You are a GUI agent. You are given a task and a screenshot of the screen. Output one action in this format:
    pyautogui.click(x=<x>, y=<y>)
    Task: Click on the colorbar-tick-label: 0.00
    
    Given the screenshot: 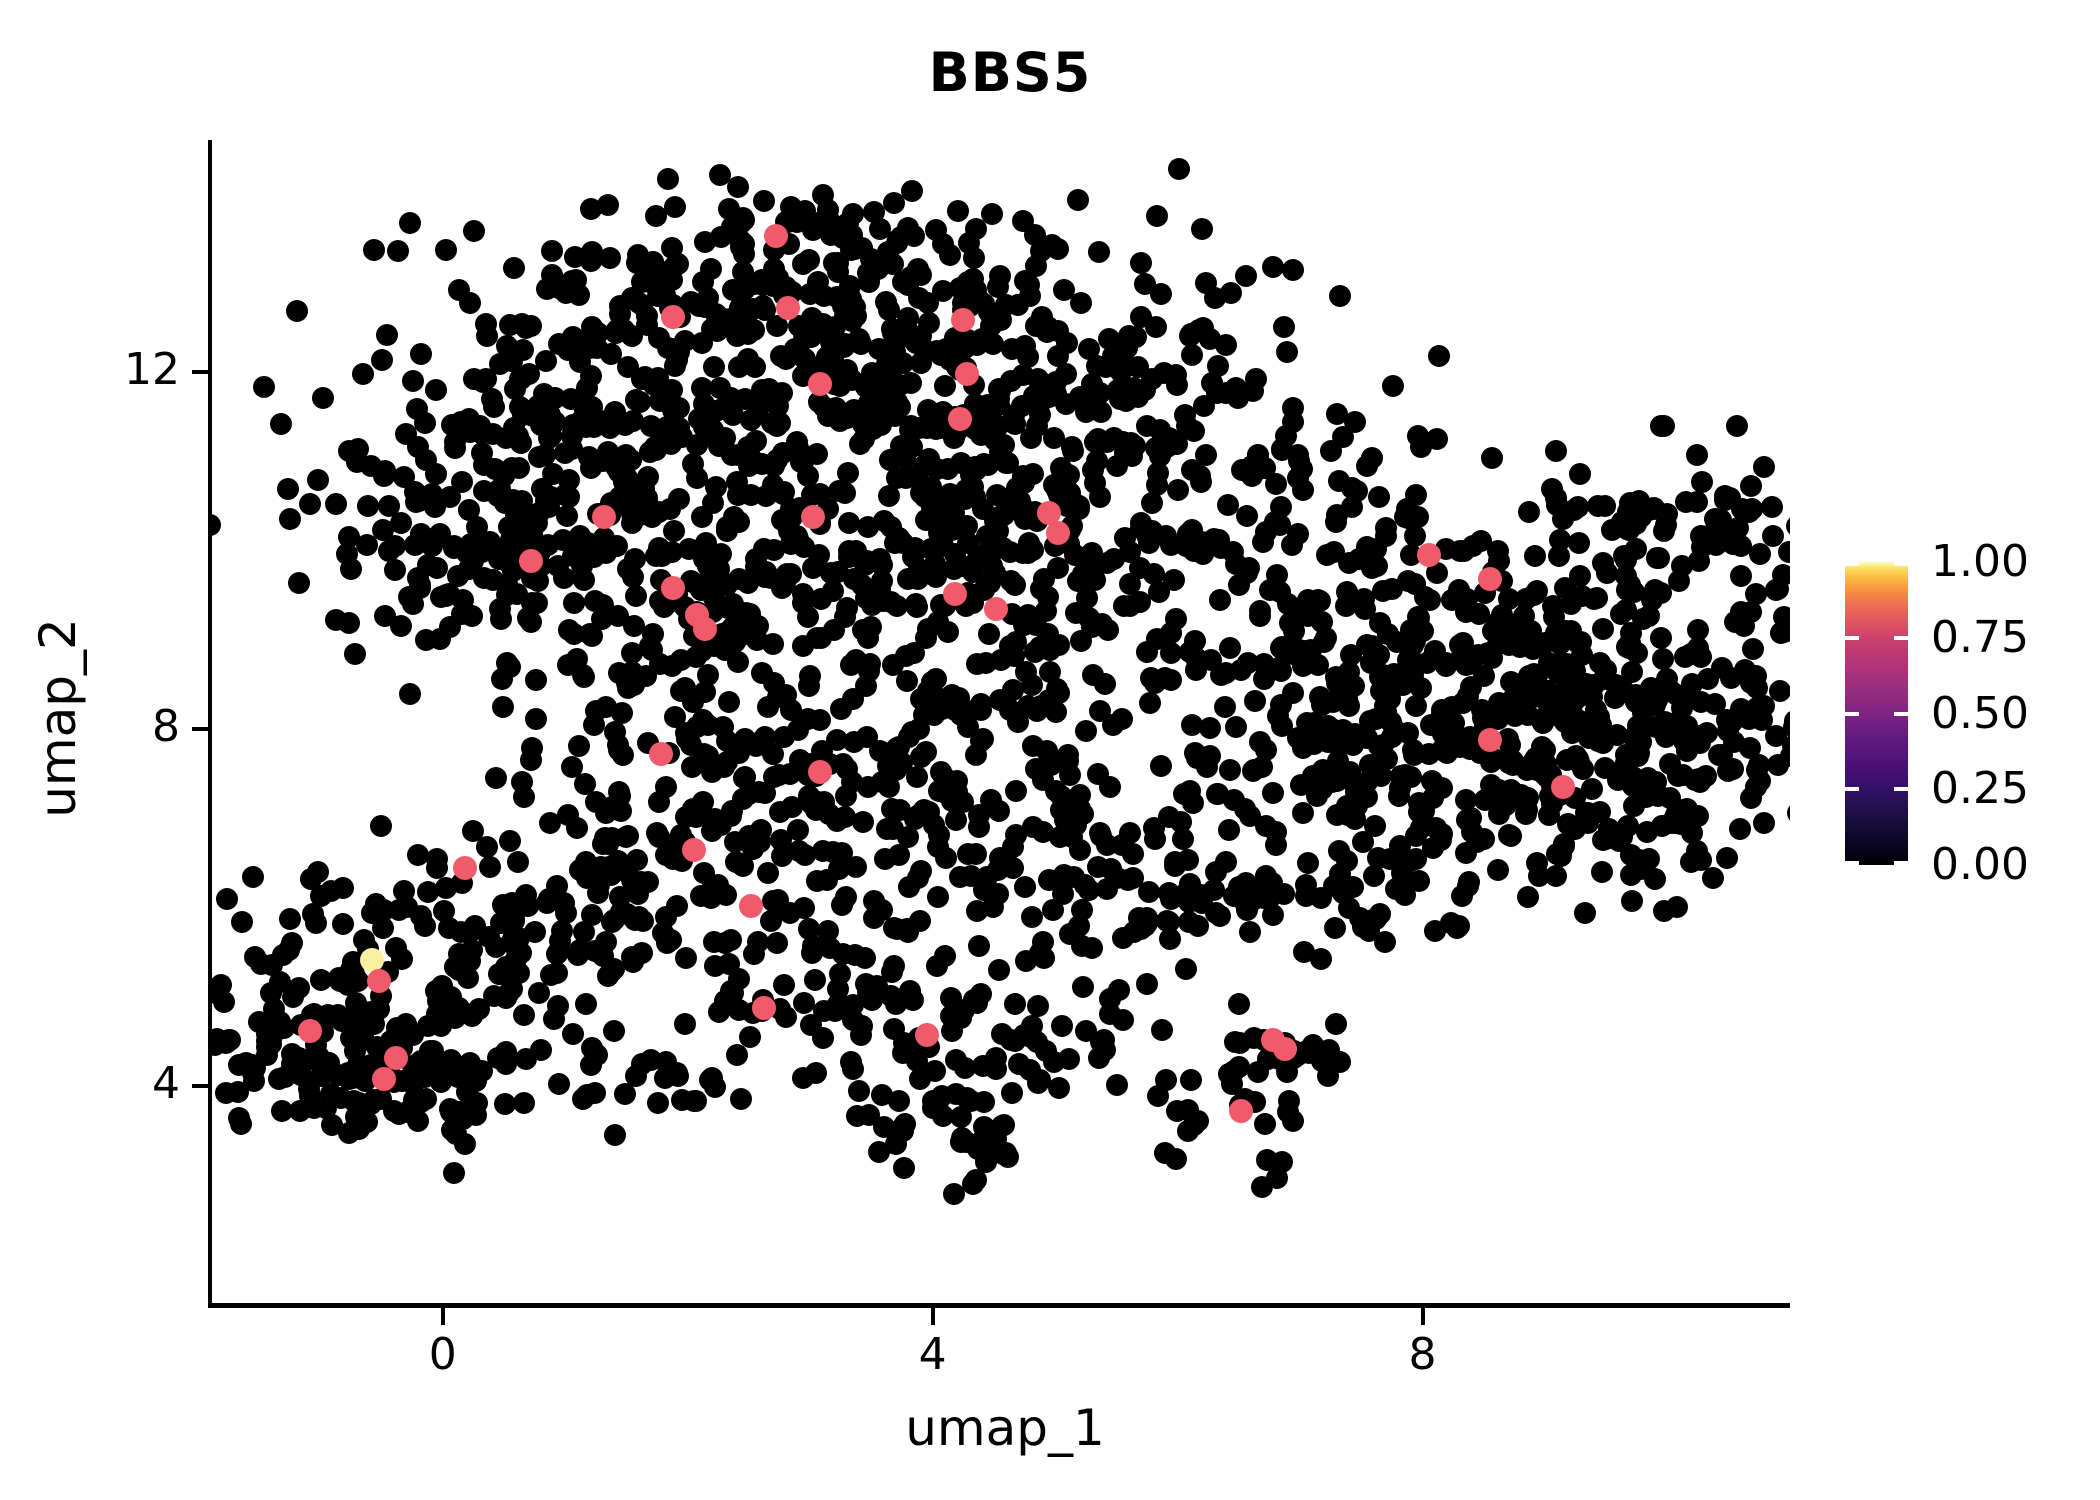 What is the action you would take?
    pyautogui.click(x=1980, y=864)
    